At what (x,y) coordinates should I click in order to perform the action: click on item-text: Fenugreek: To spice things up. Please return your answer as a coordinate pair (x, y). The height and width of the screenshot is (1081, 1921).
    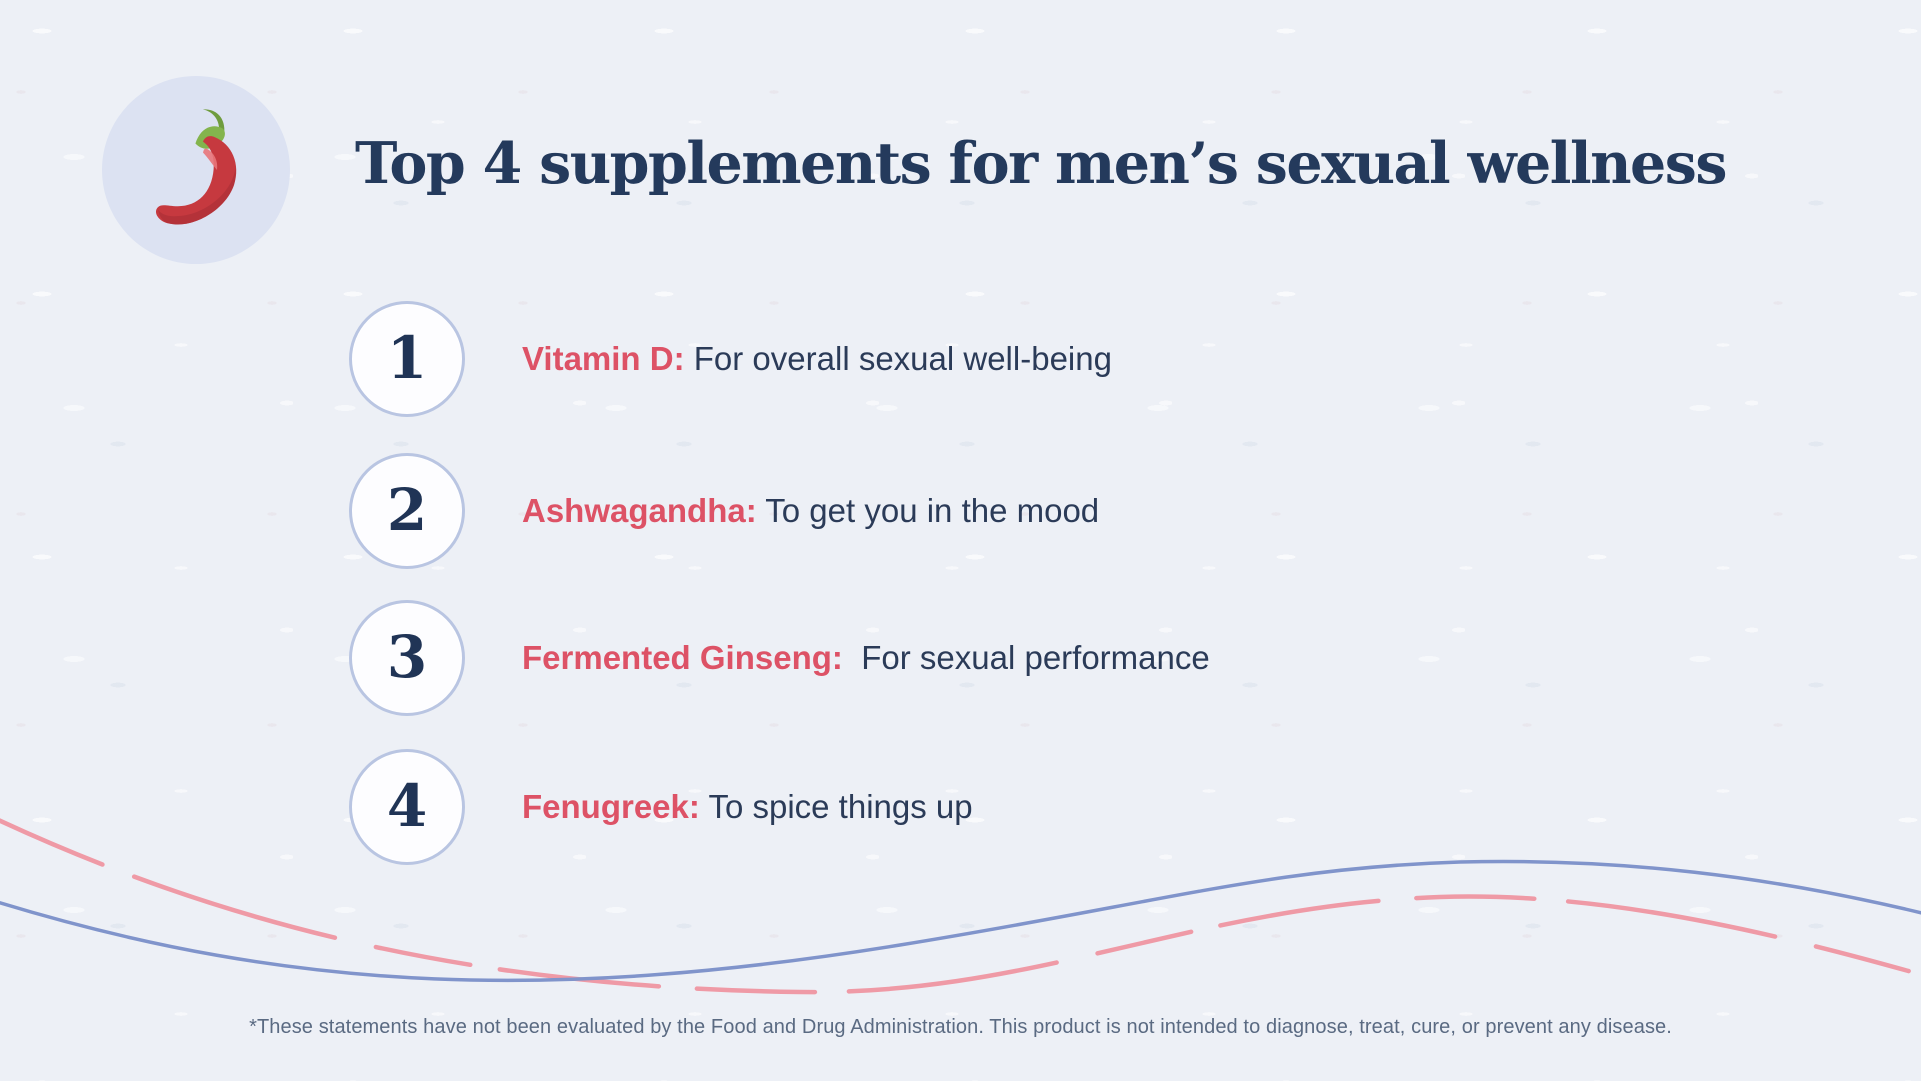
    Looking at the image, I should click on (747, 807).